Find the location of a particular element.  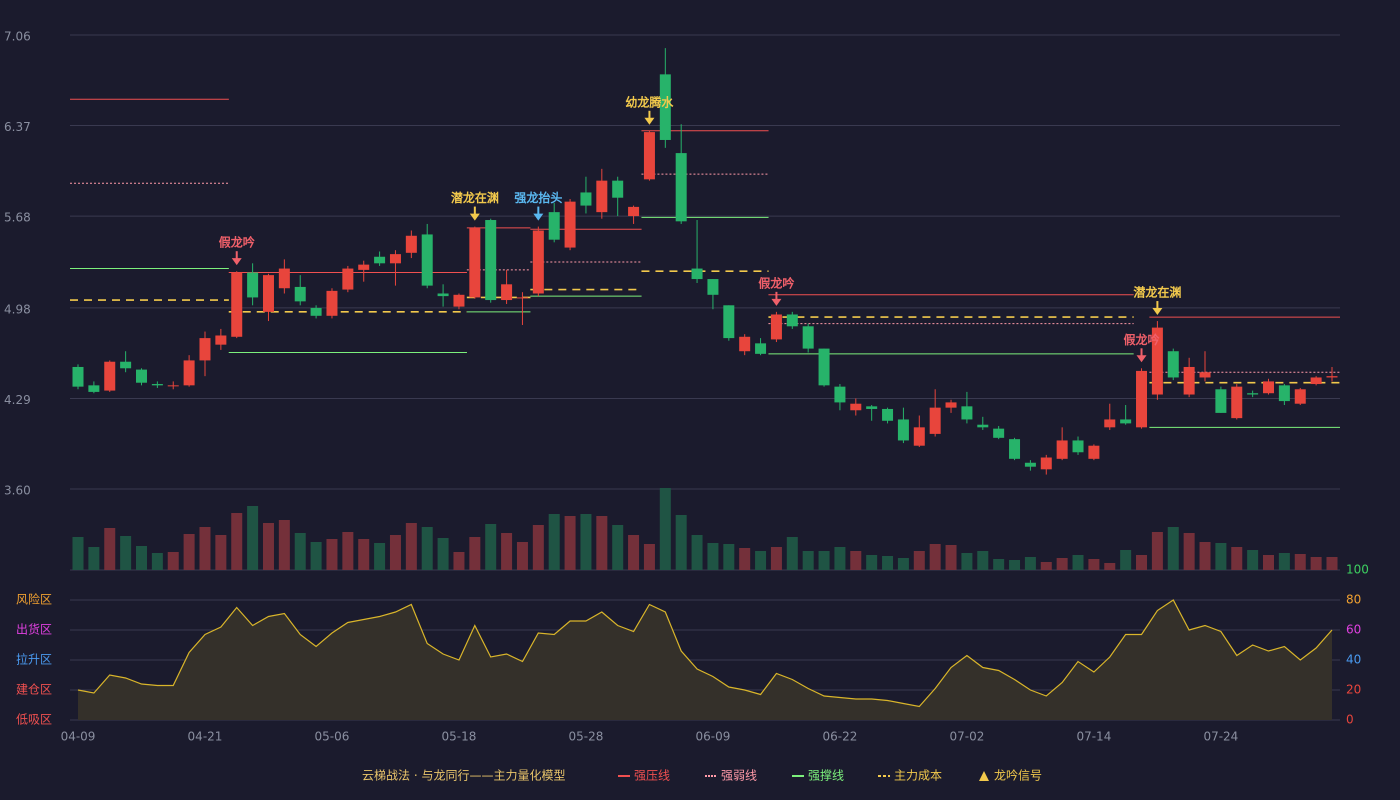

x-tick-label: 05-06 is located at coordinates (332, 737).